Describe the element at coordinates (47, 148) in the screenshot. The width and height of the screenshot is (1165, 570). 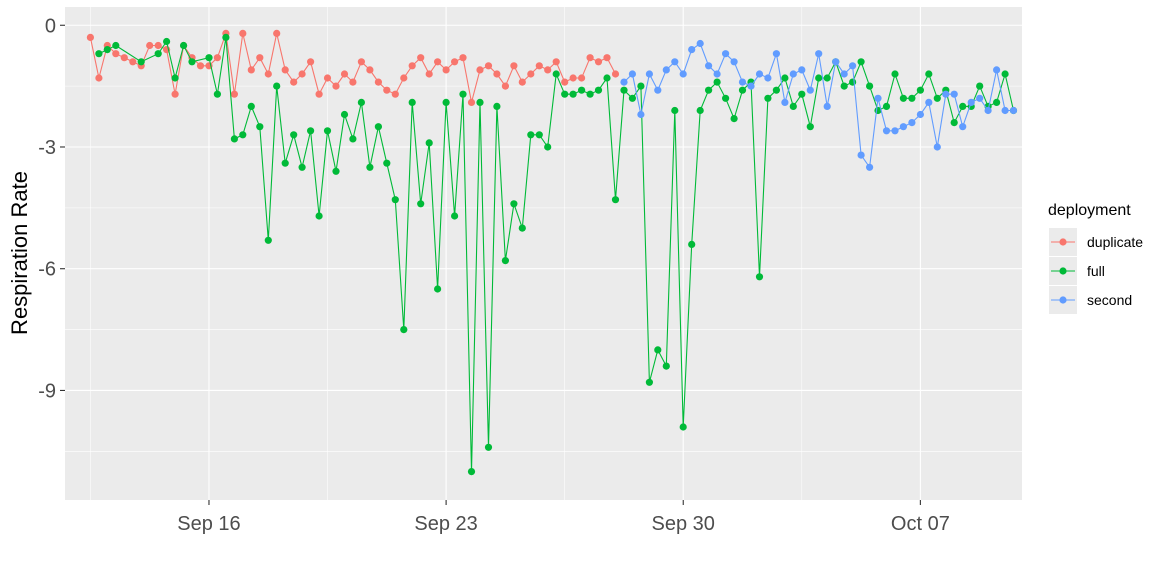
I see `y-tick-label: -3` at that location.